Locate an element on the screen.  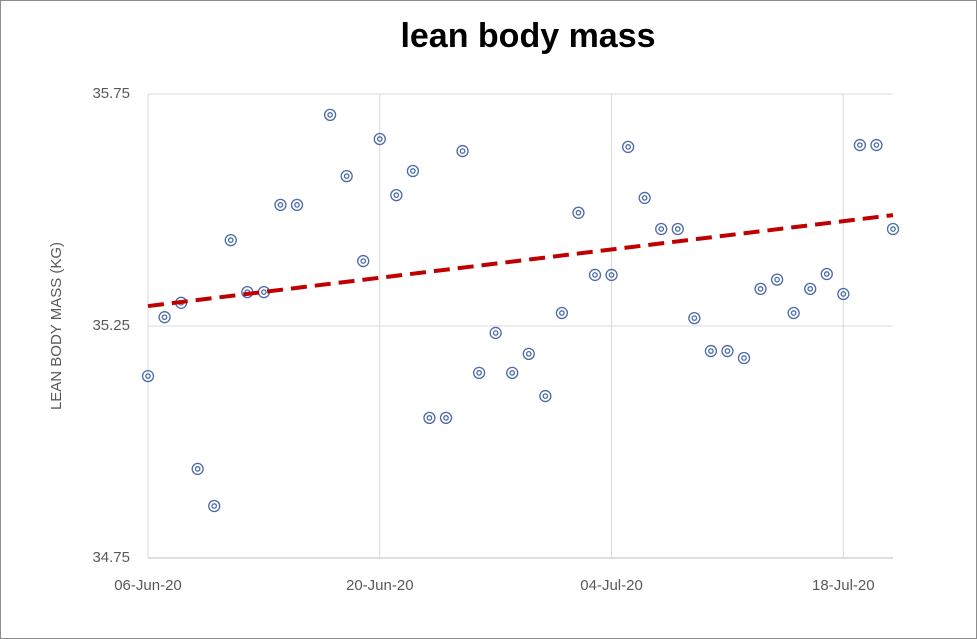
trendline is located at coordinates (520, 261).